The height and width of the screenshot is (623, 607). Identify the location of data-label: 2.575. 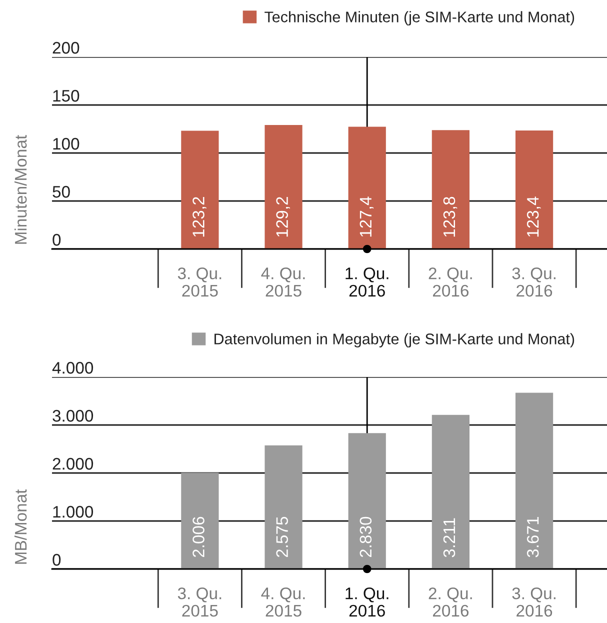
(282, 537).